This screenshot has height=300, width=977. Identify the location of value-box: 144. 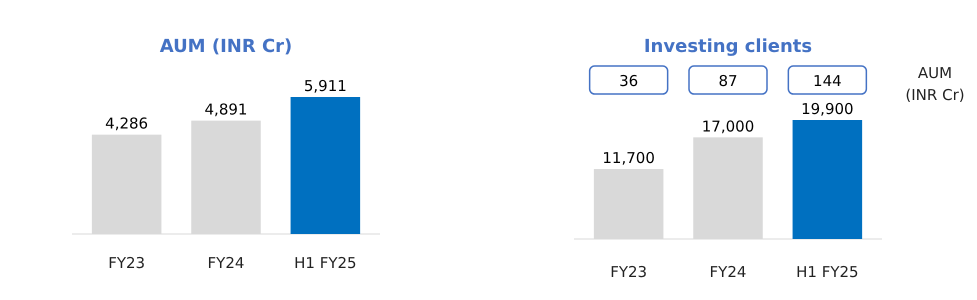
(828, 80).